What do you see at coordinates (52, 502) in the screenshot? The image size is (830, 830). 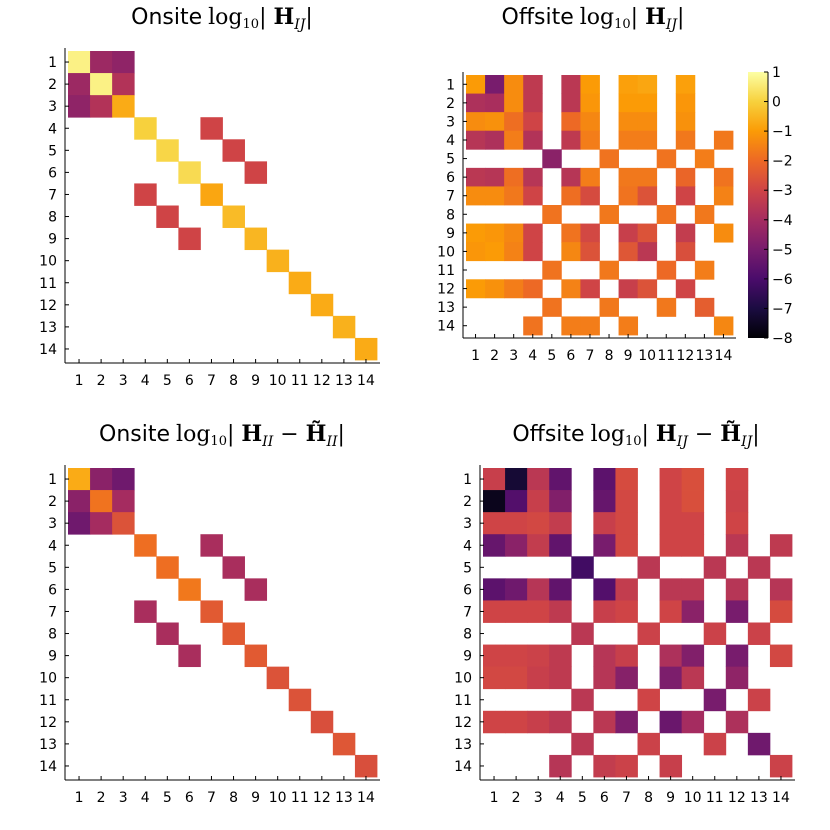 I see `y-tick-label: 2` at bounding box center [52, 502].